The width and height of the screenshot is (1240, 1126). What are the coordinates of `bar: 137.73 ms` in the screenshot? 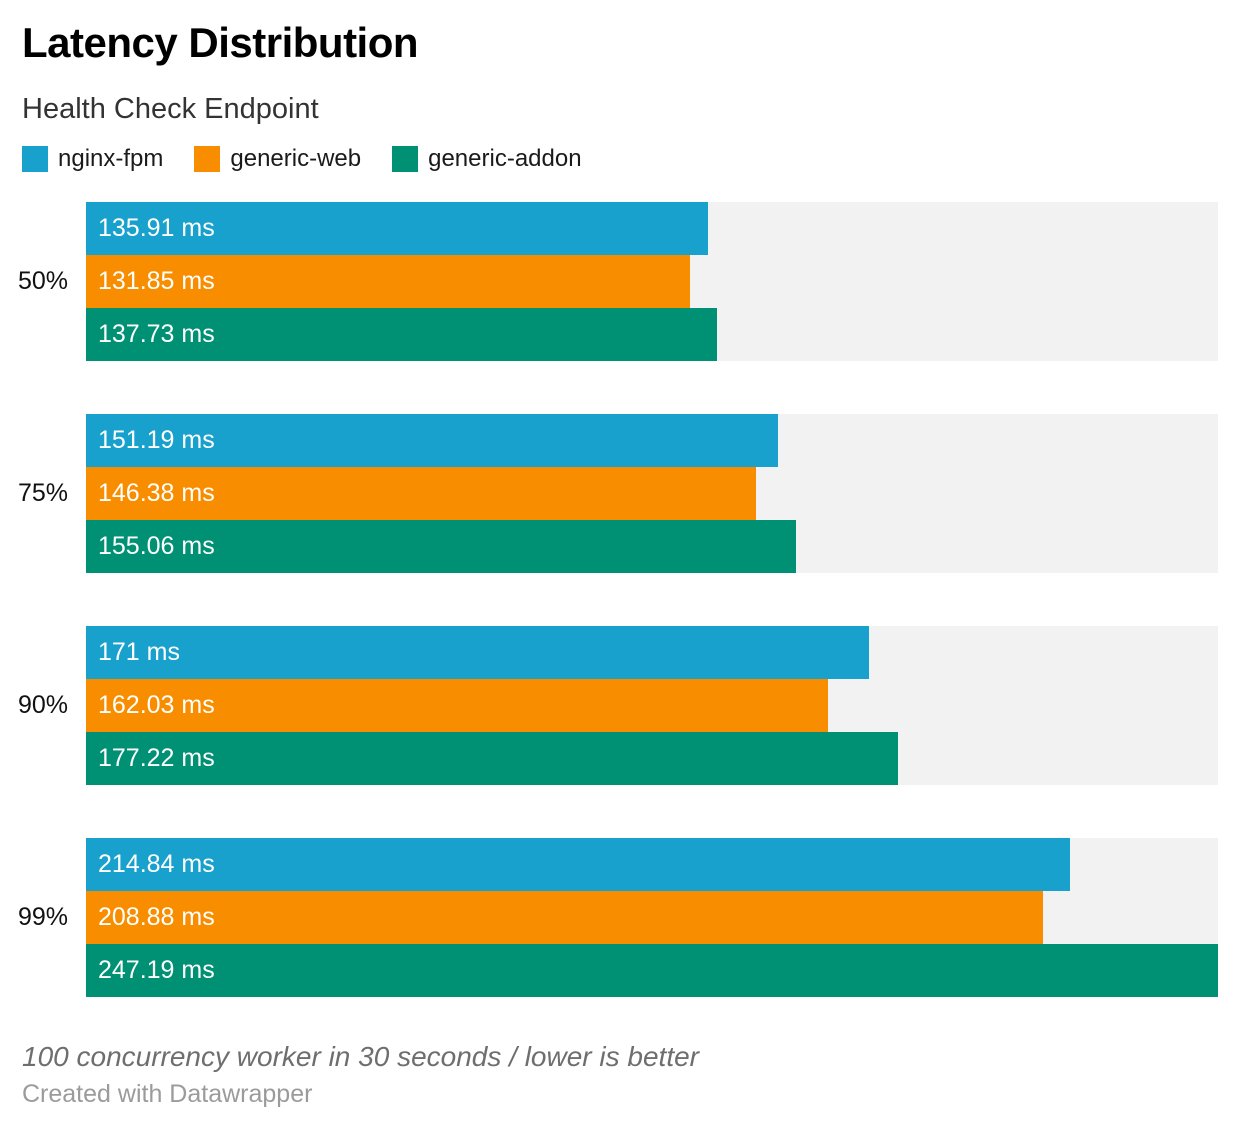 It's located at (401, 334).